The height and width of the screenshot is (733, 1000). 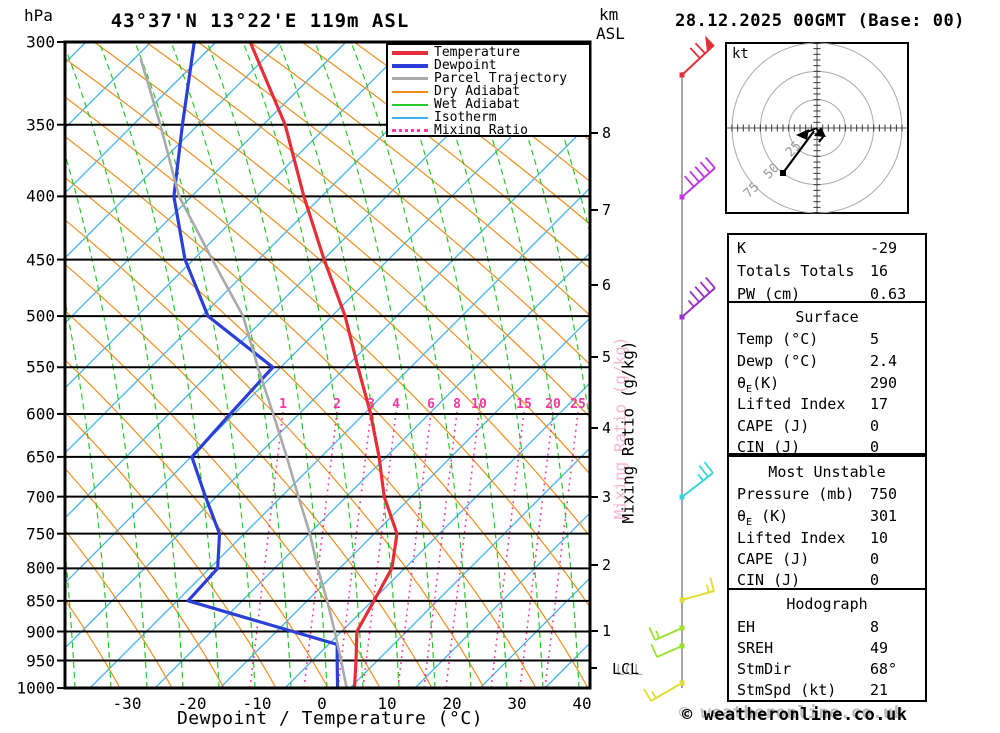 I want to click on km-label-8: 8, so click(x=607, y=133).